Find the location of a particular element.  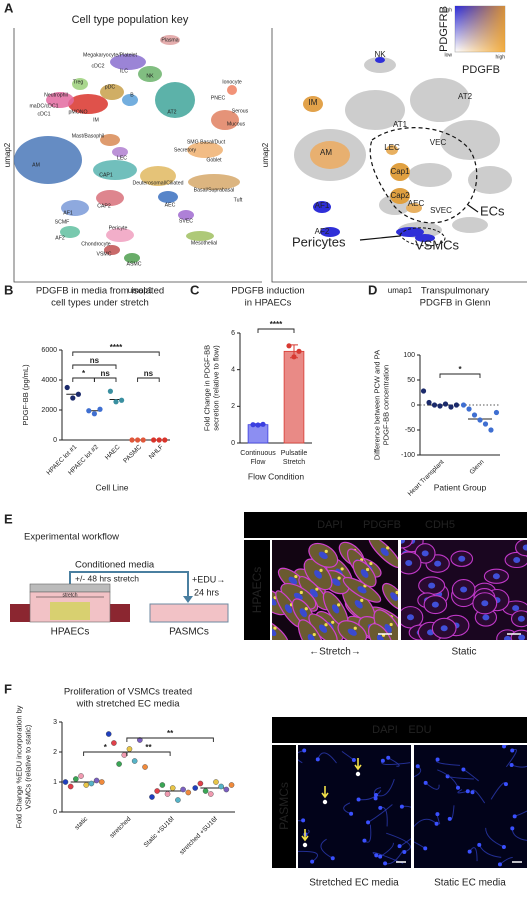

y-tick-label: 50 is located at coordinates (411, 380).